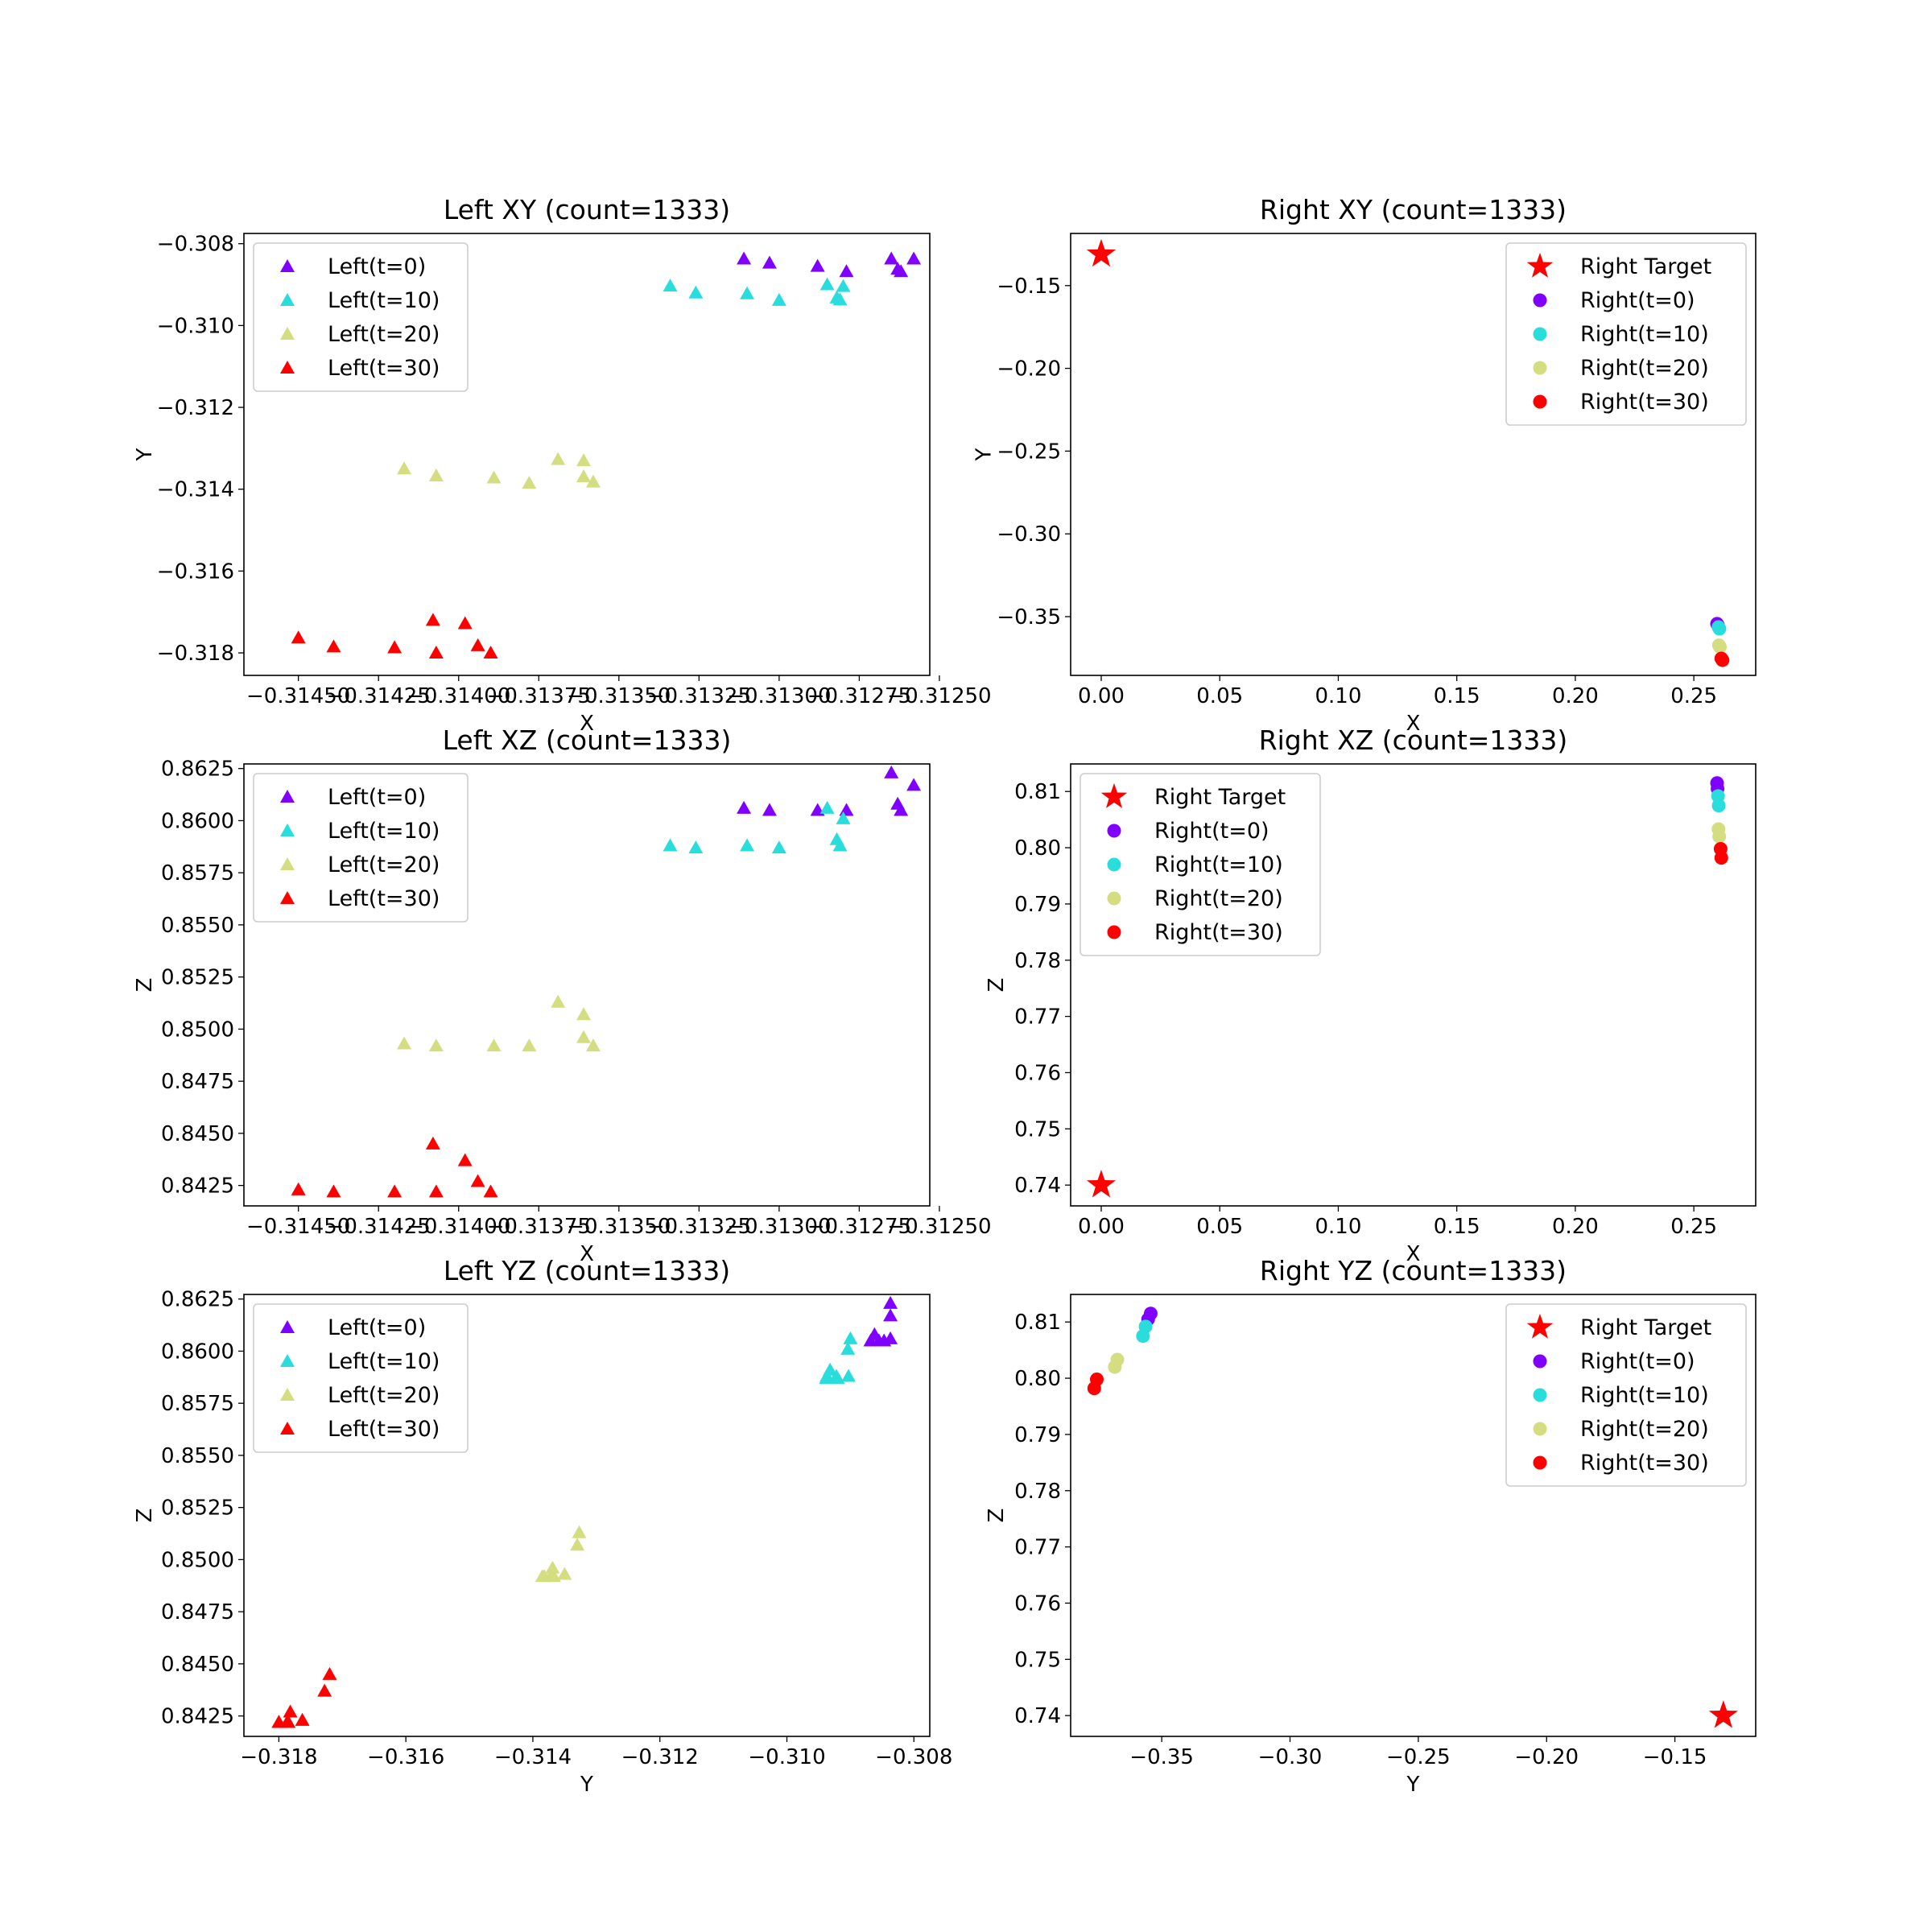  I want to click on x-tick-label: −0.20, so click(1546, 1757).